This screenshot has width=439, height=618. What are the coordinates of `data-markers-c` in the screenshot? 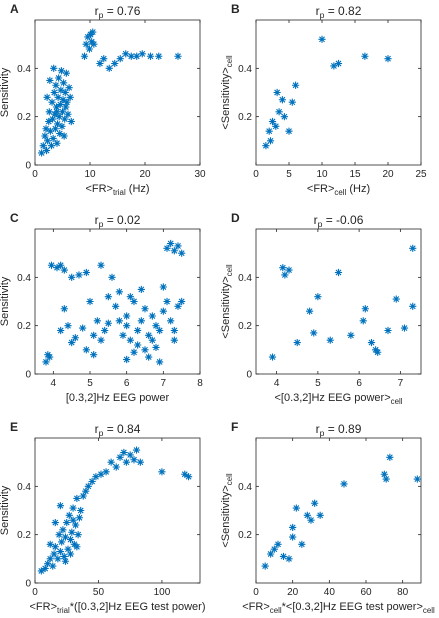 It's located at (114, 302).